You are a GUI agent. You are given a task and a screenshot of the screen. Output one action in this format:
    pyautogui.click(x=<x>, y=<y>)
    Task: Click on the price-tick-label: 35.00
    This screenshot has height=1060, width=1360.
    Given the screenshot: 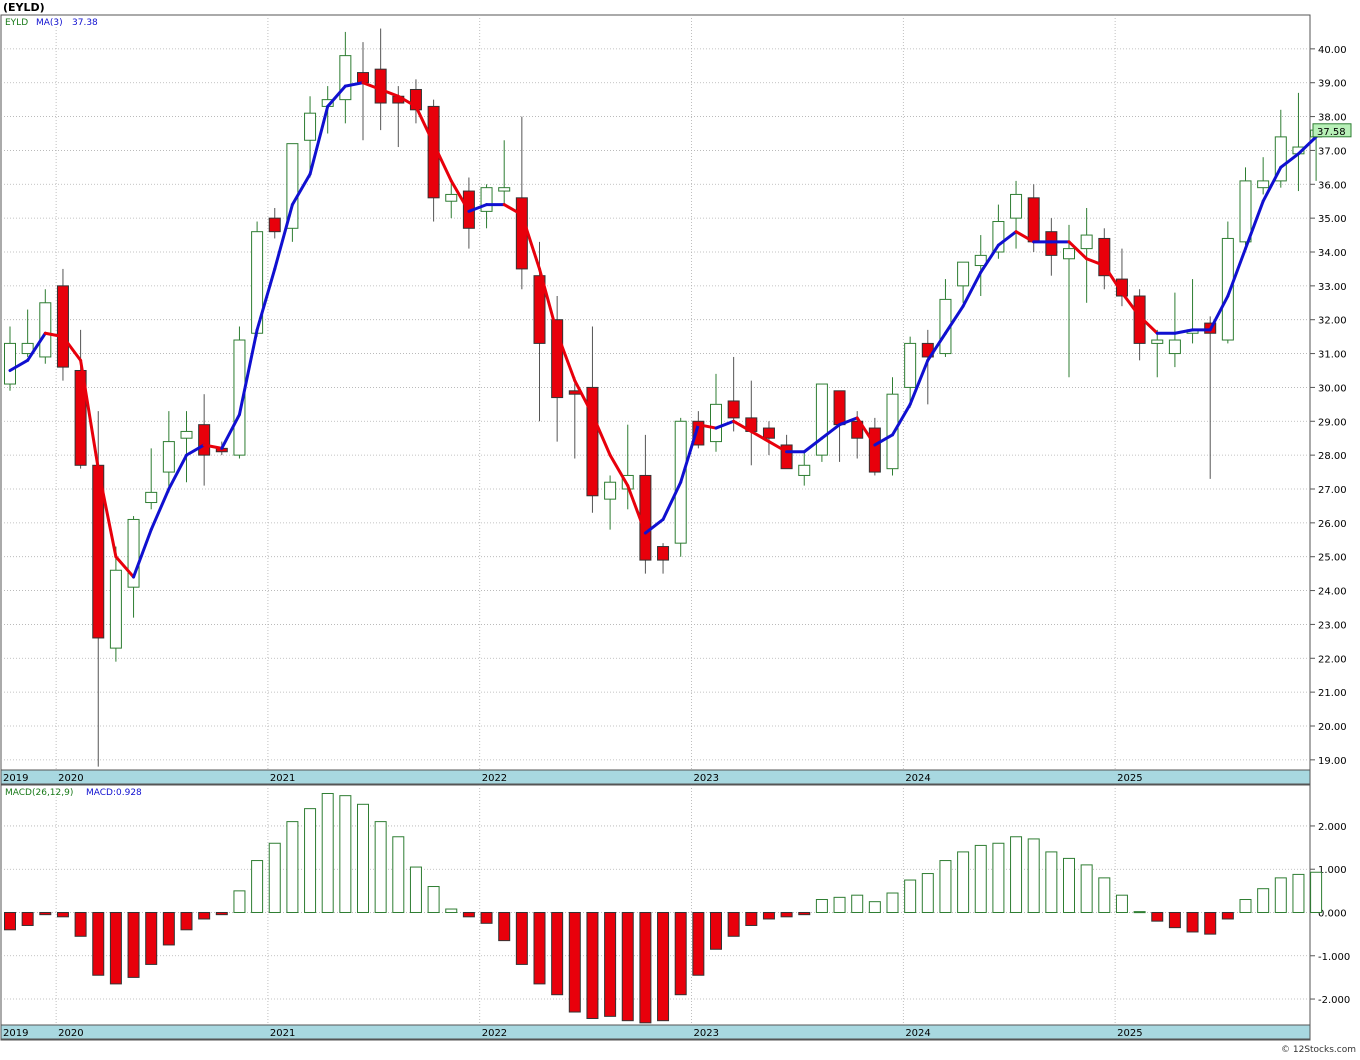 What is the action you would take?
    pyautogui.click(x=1332, y=219)
    